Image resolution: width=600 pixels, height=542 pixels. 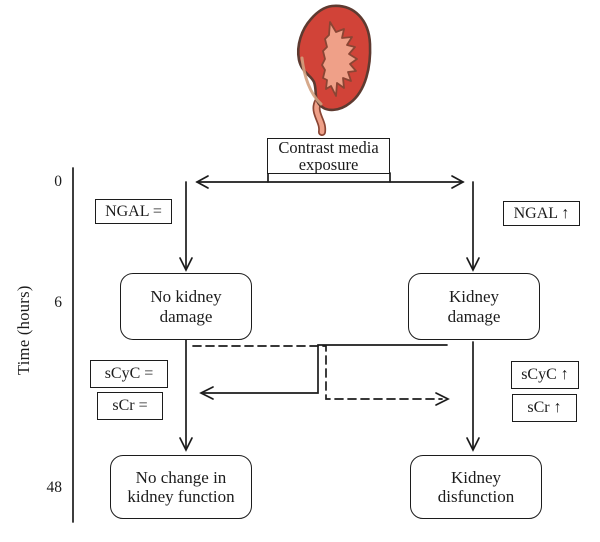 What do you see at coordinates (58, 181) in the screenshot?
I see `axis-tick-0: 0` at bounding box center [58, 181].